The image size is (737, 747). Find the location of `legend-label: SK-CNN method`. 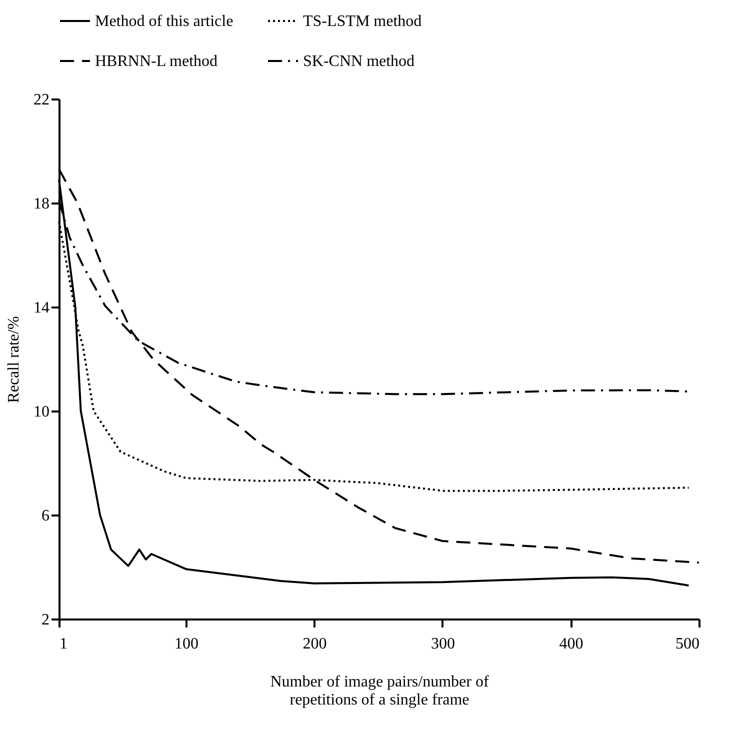

legend-label: SK-CNN method is located at coordinates (359, 61).